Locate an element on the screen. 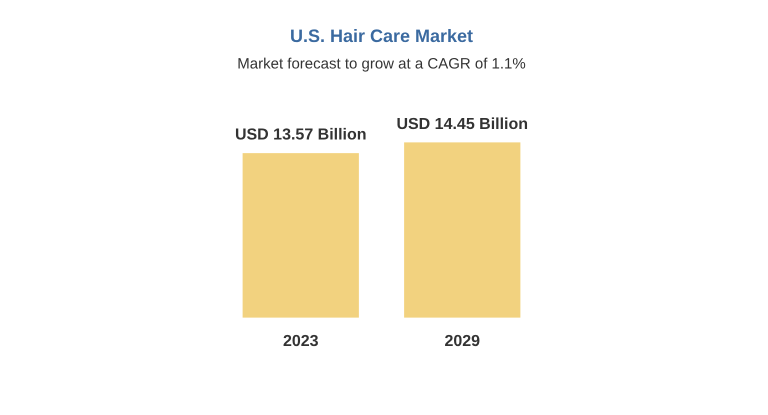  x-tick-label: 2029 is located at coordinates (462, 341).